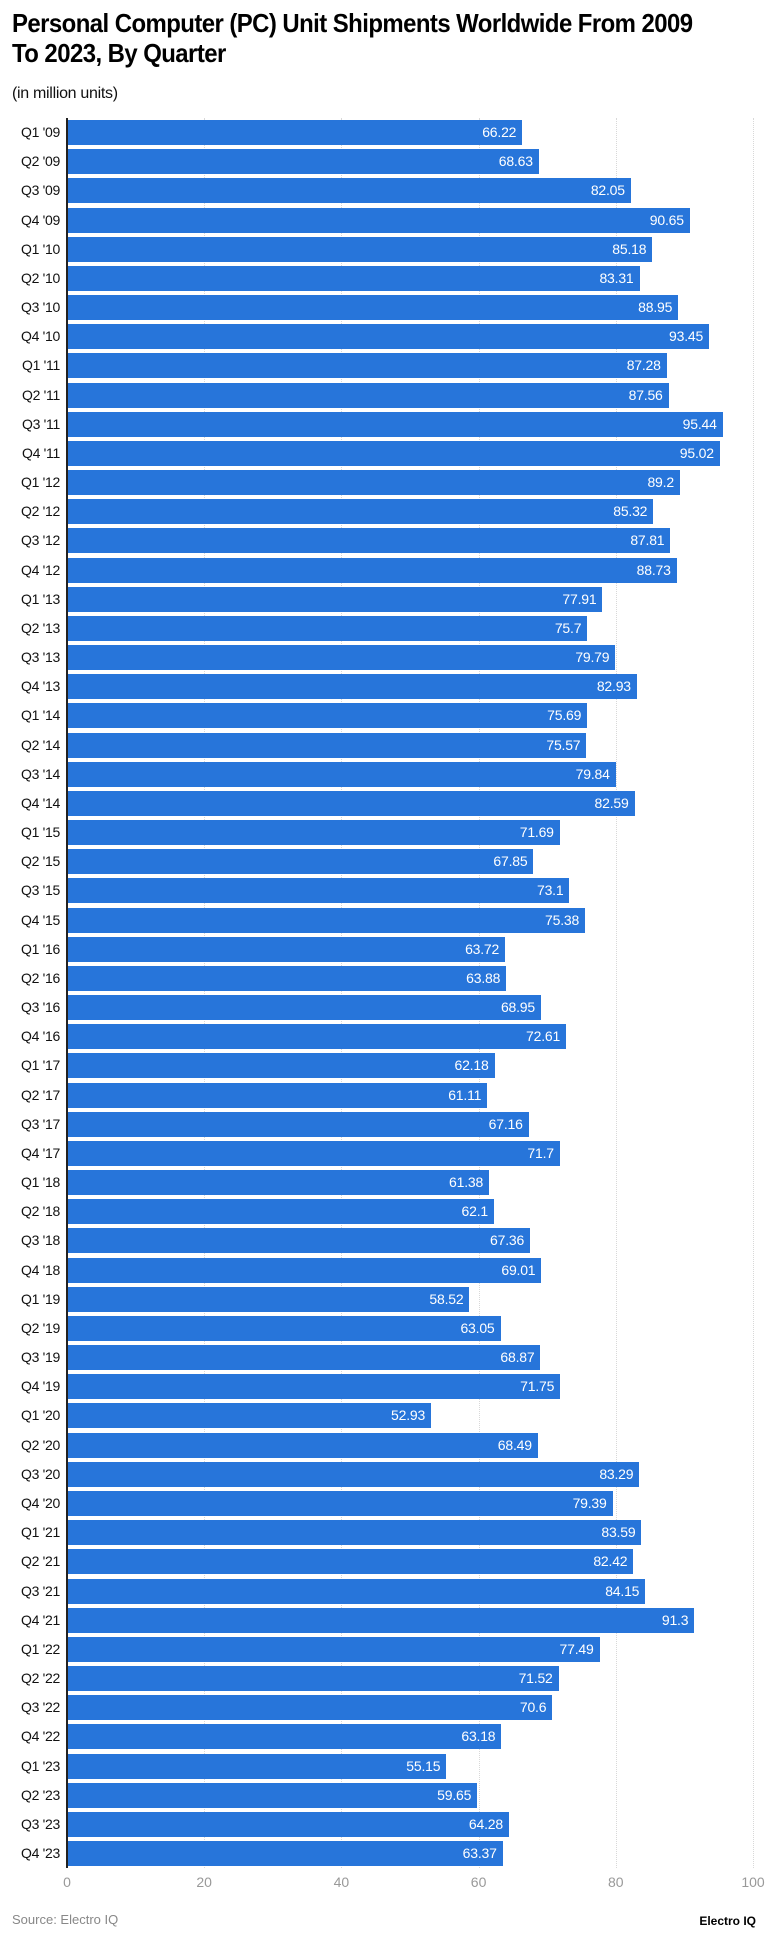 The height and width of the screenshot is (1942, 768). What do you see at coordinates (334, 1649) in the screenshot?
I see `bar: 77.49` at bounding box center [334, 1649].